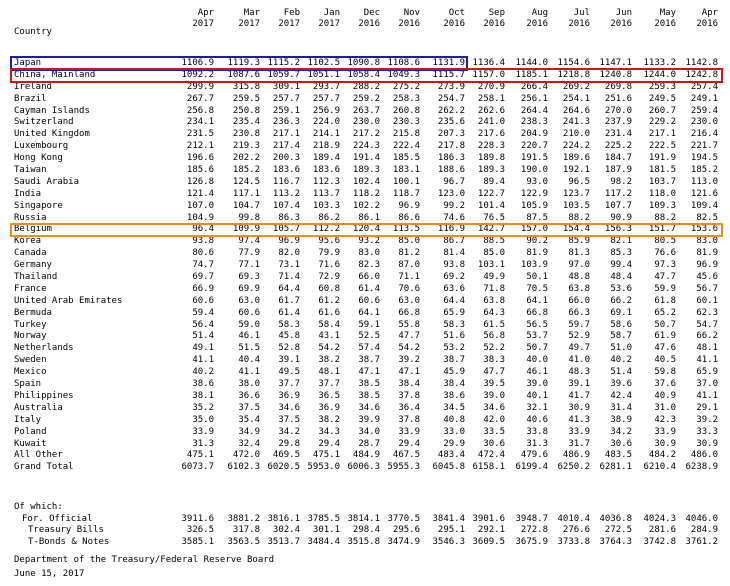  I want to click on table-cell: 36.9, so click(289, 395).